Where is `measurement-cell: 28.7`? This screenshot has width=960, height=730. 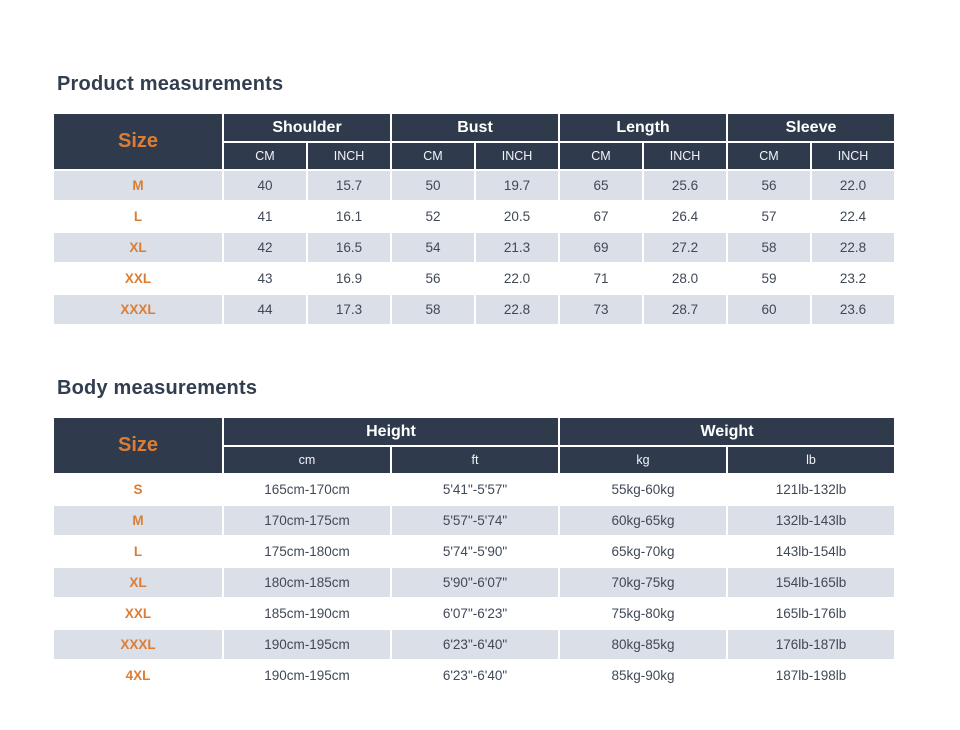 measurement-cell: 28.7 is located at coordinates (685, 309).